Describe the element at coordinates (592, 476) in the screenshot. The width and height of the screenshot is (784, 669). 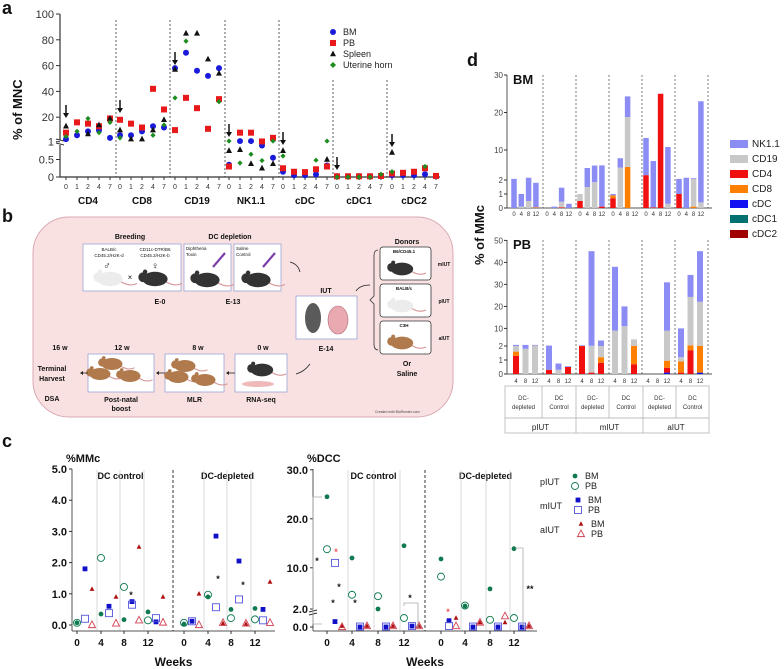
I see `legend-label: BM` at that location.